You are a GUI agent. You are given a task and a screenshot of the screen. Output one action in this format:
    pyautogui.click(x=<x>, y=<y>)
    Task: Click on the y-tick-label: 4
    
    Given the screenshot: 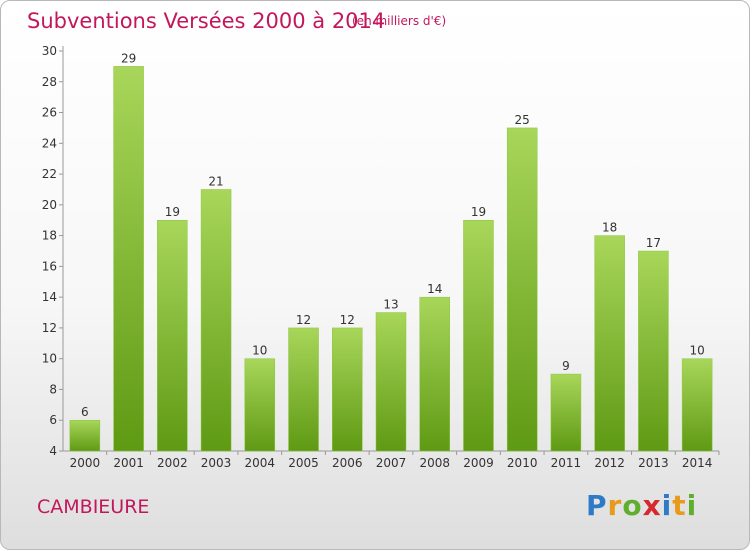 What is the action you would take?
    pyautogui.click(x=53, y=451)
    